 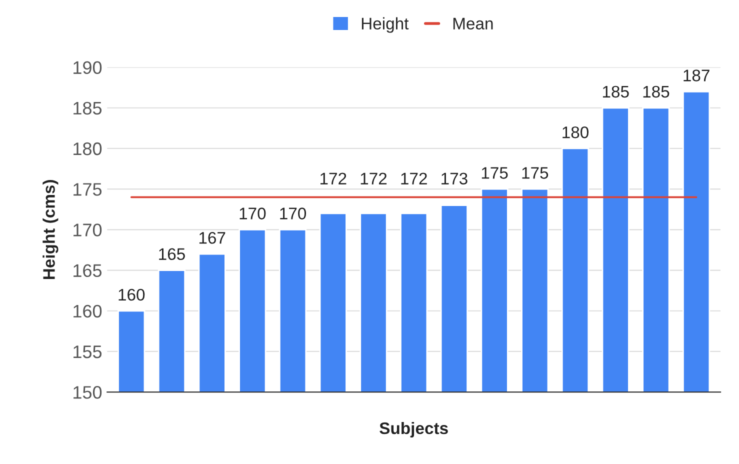 I want to click on y-tick-label: 170, so click(x=88, y=230).